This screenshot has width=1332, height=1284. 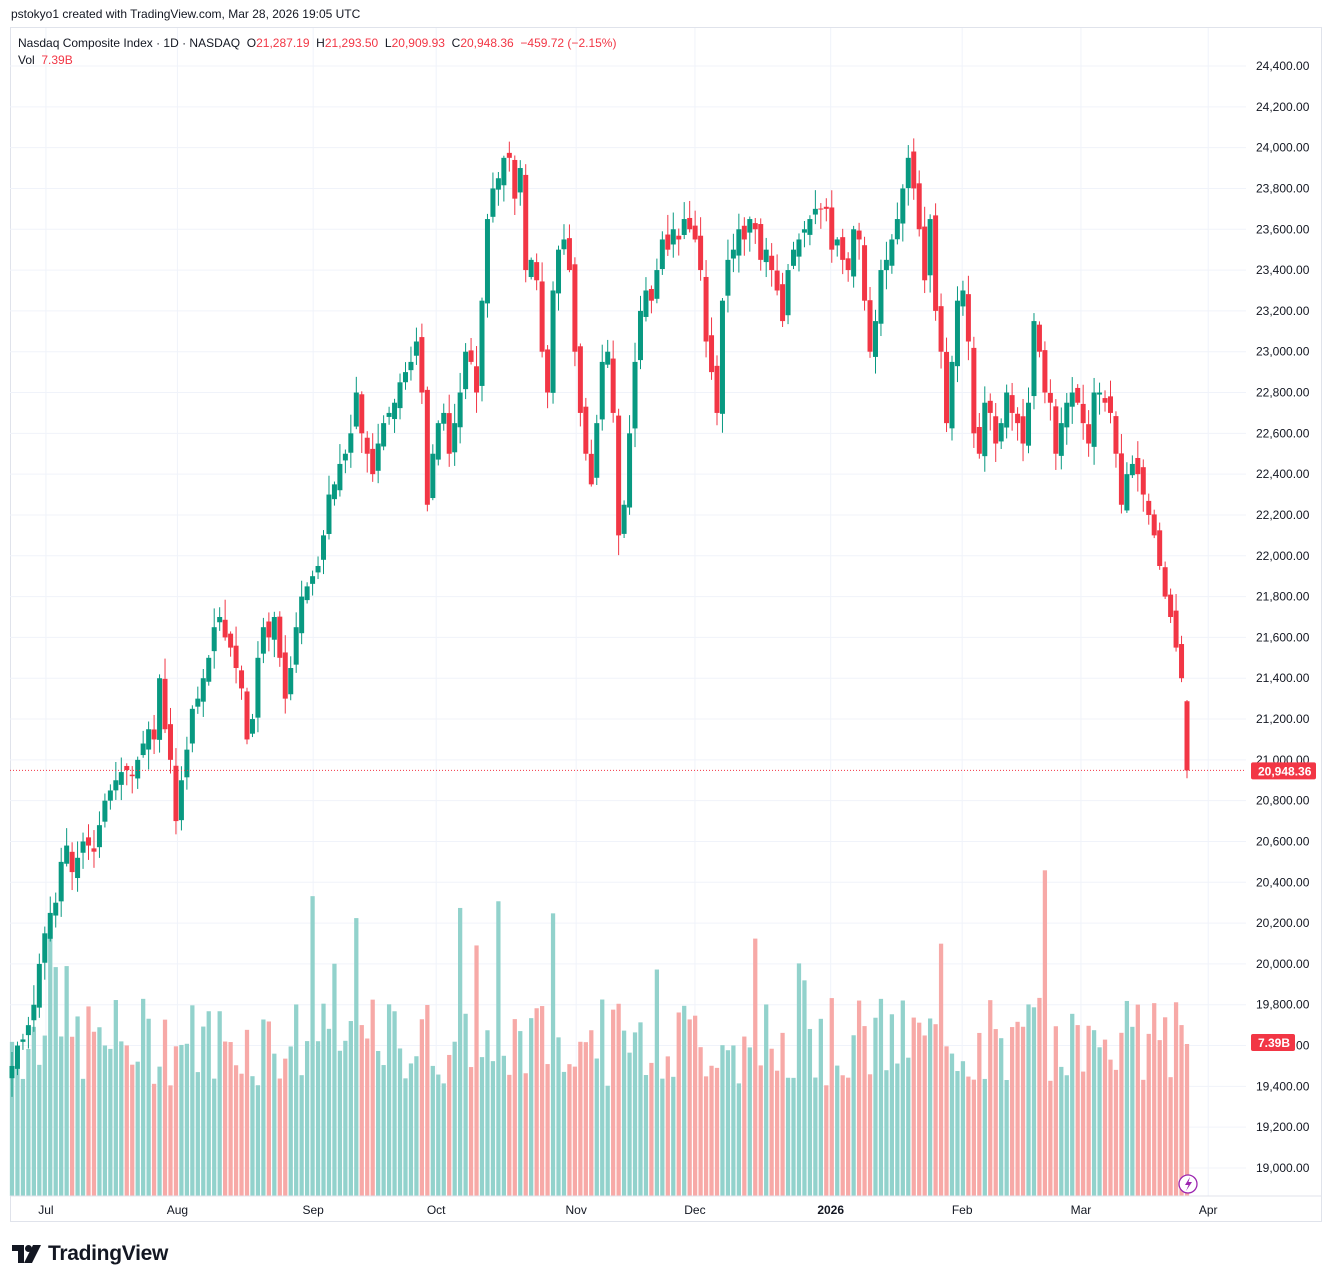 I want to click on y-tick-label: 20,600.00, so click(x=1283, y=841).